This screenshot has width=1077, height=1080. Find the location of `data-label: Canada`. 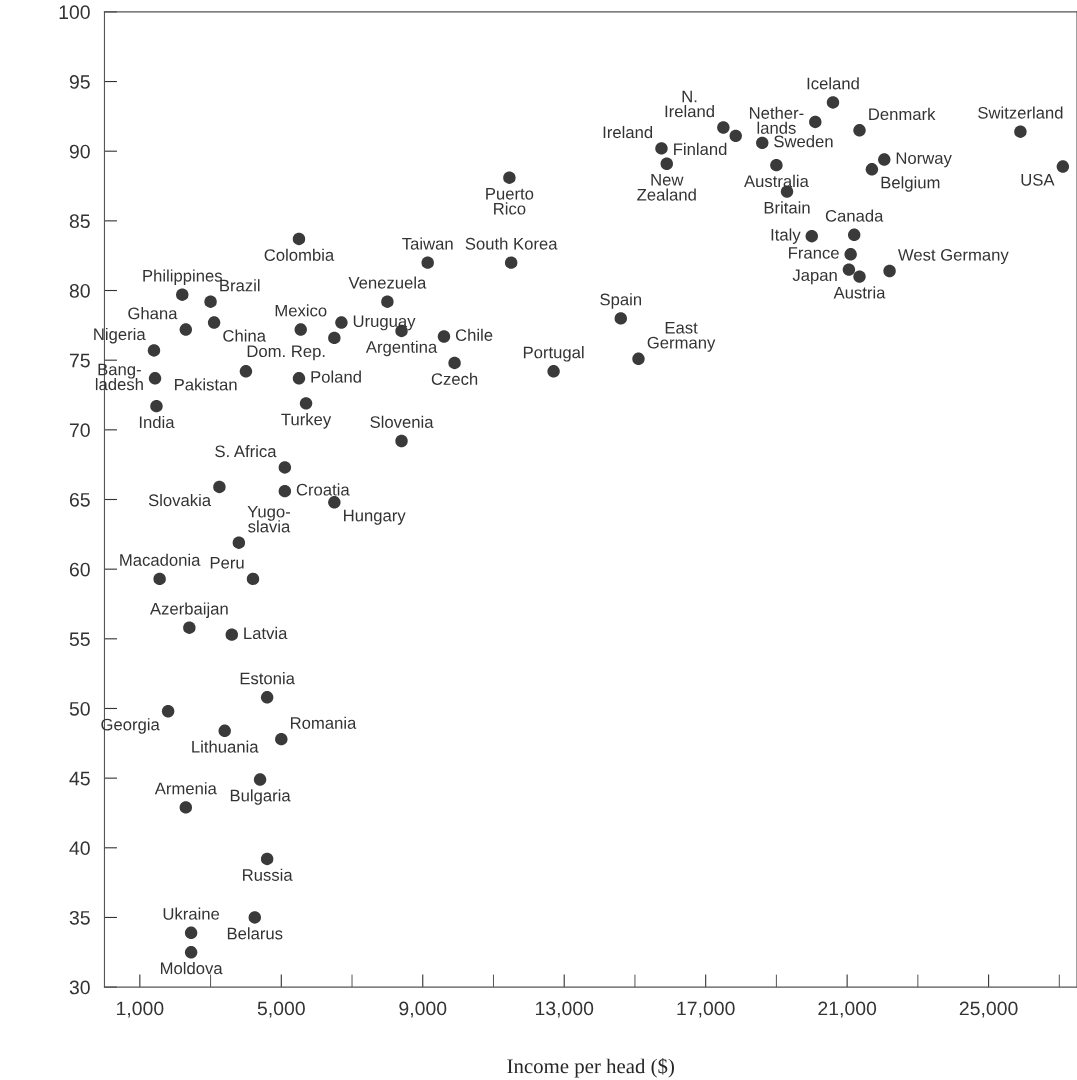

data-label: Canada is located at coordinates (854, 215).